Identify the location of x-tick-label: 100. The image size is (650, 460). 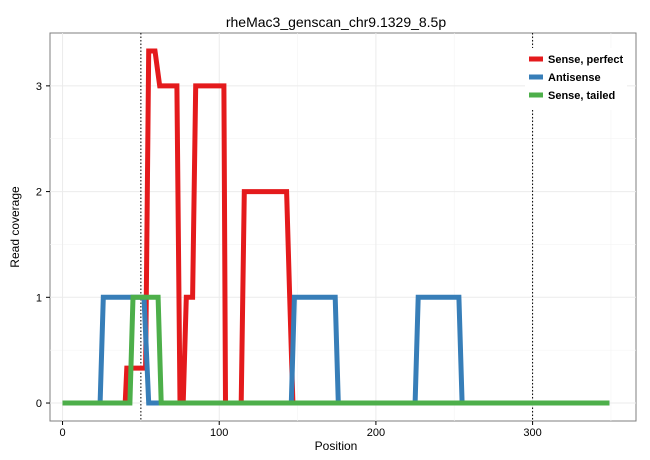
(219, 433).